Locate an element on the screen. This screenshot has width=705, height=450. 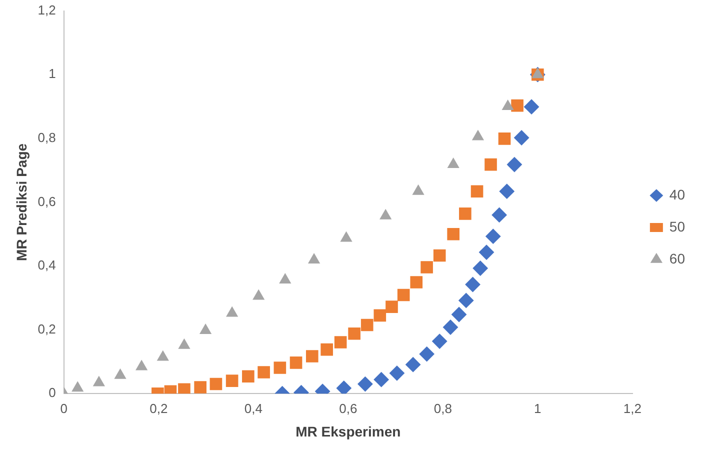
x-tick-label: 0,2 is located at coordinates (159, 408).